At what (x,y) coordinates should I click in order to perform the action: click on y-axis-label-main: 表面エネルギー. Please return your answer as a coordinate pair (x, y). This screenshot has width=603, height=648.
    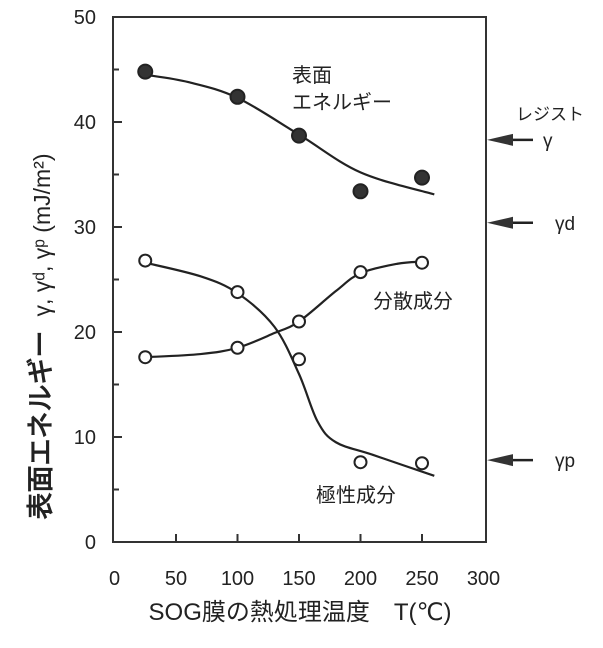
    Looking at the image, I should click on (41, 425).